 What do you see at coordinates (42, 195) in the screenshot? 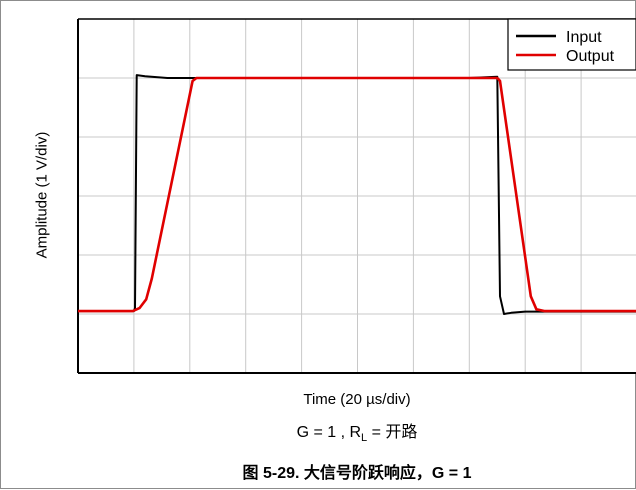
I see `y-axis-label: Amplitude (1 V/div)` at bounding box center [42, 195].